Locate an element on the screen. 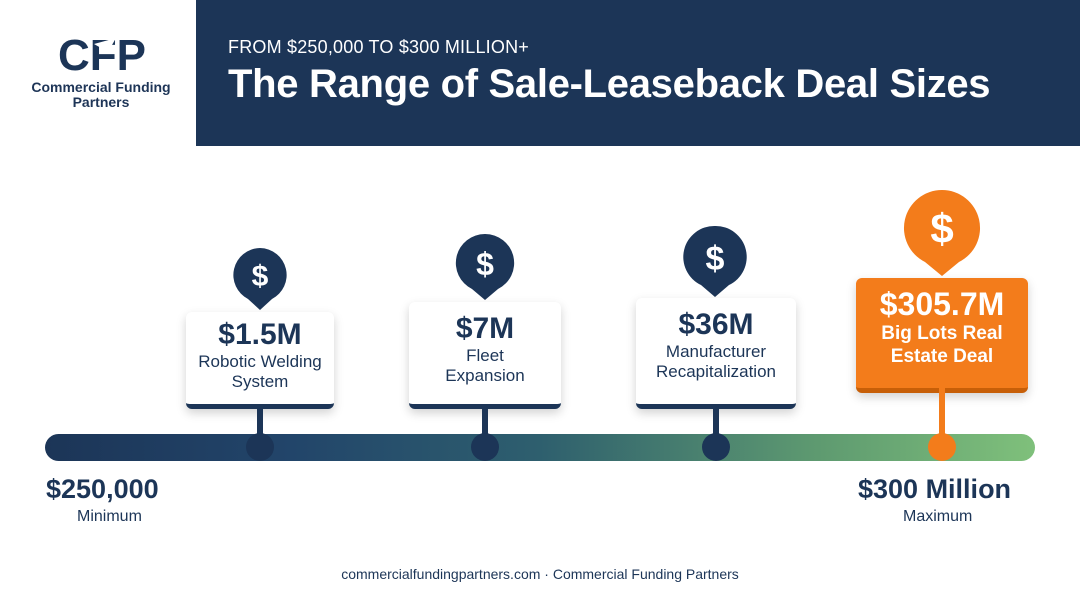 The width and height of the screenshot is (1080, 603). deal-label: Robotic Welding System is located at coordinates (260, 371).